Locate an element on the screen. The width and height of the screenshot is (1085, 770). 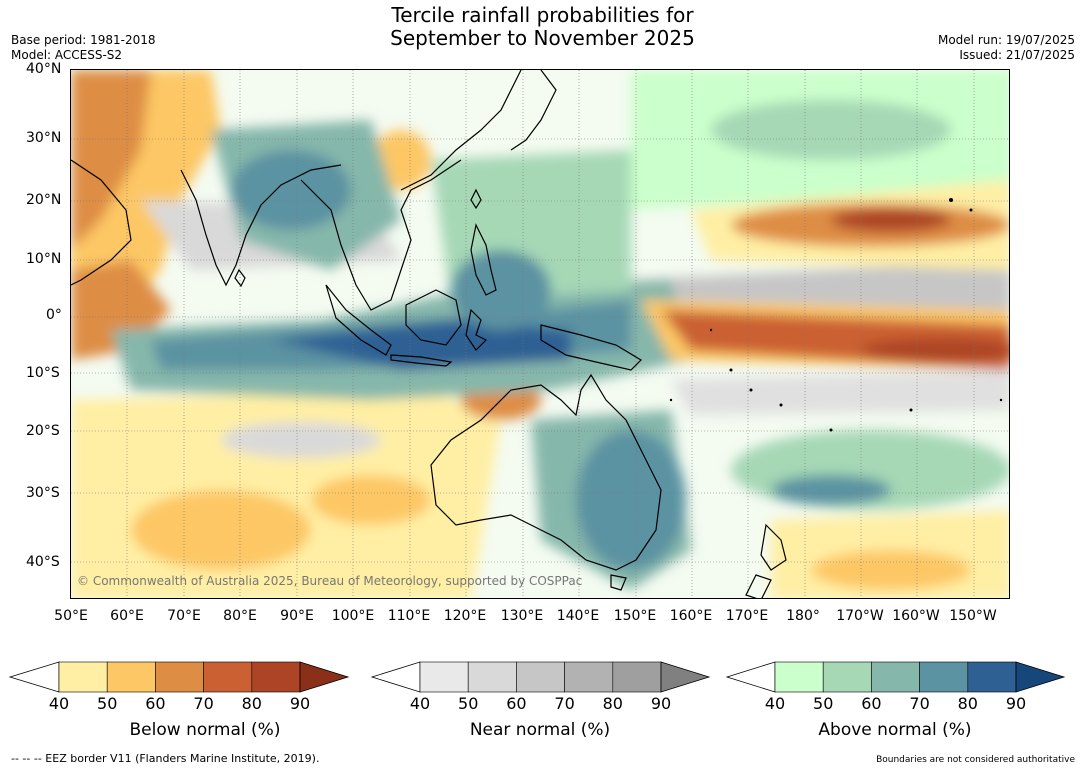
coast-borneo is located at coordinates (433, 317).